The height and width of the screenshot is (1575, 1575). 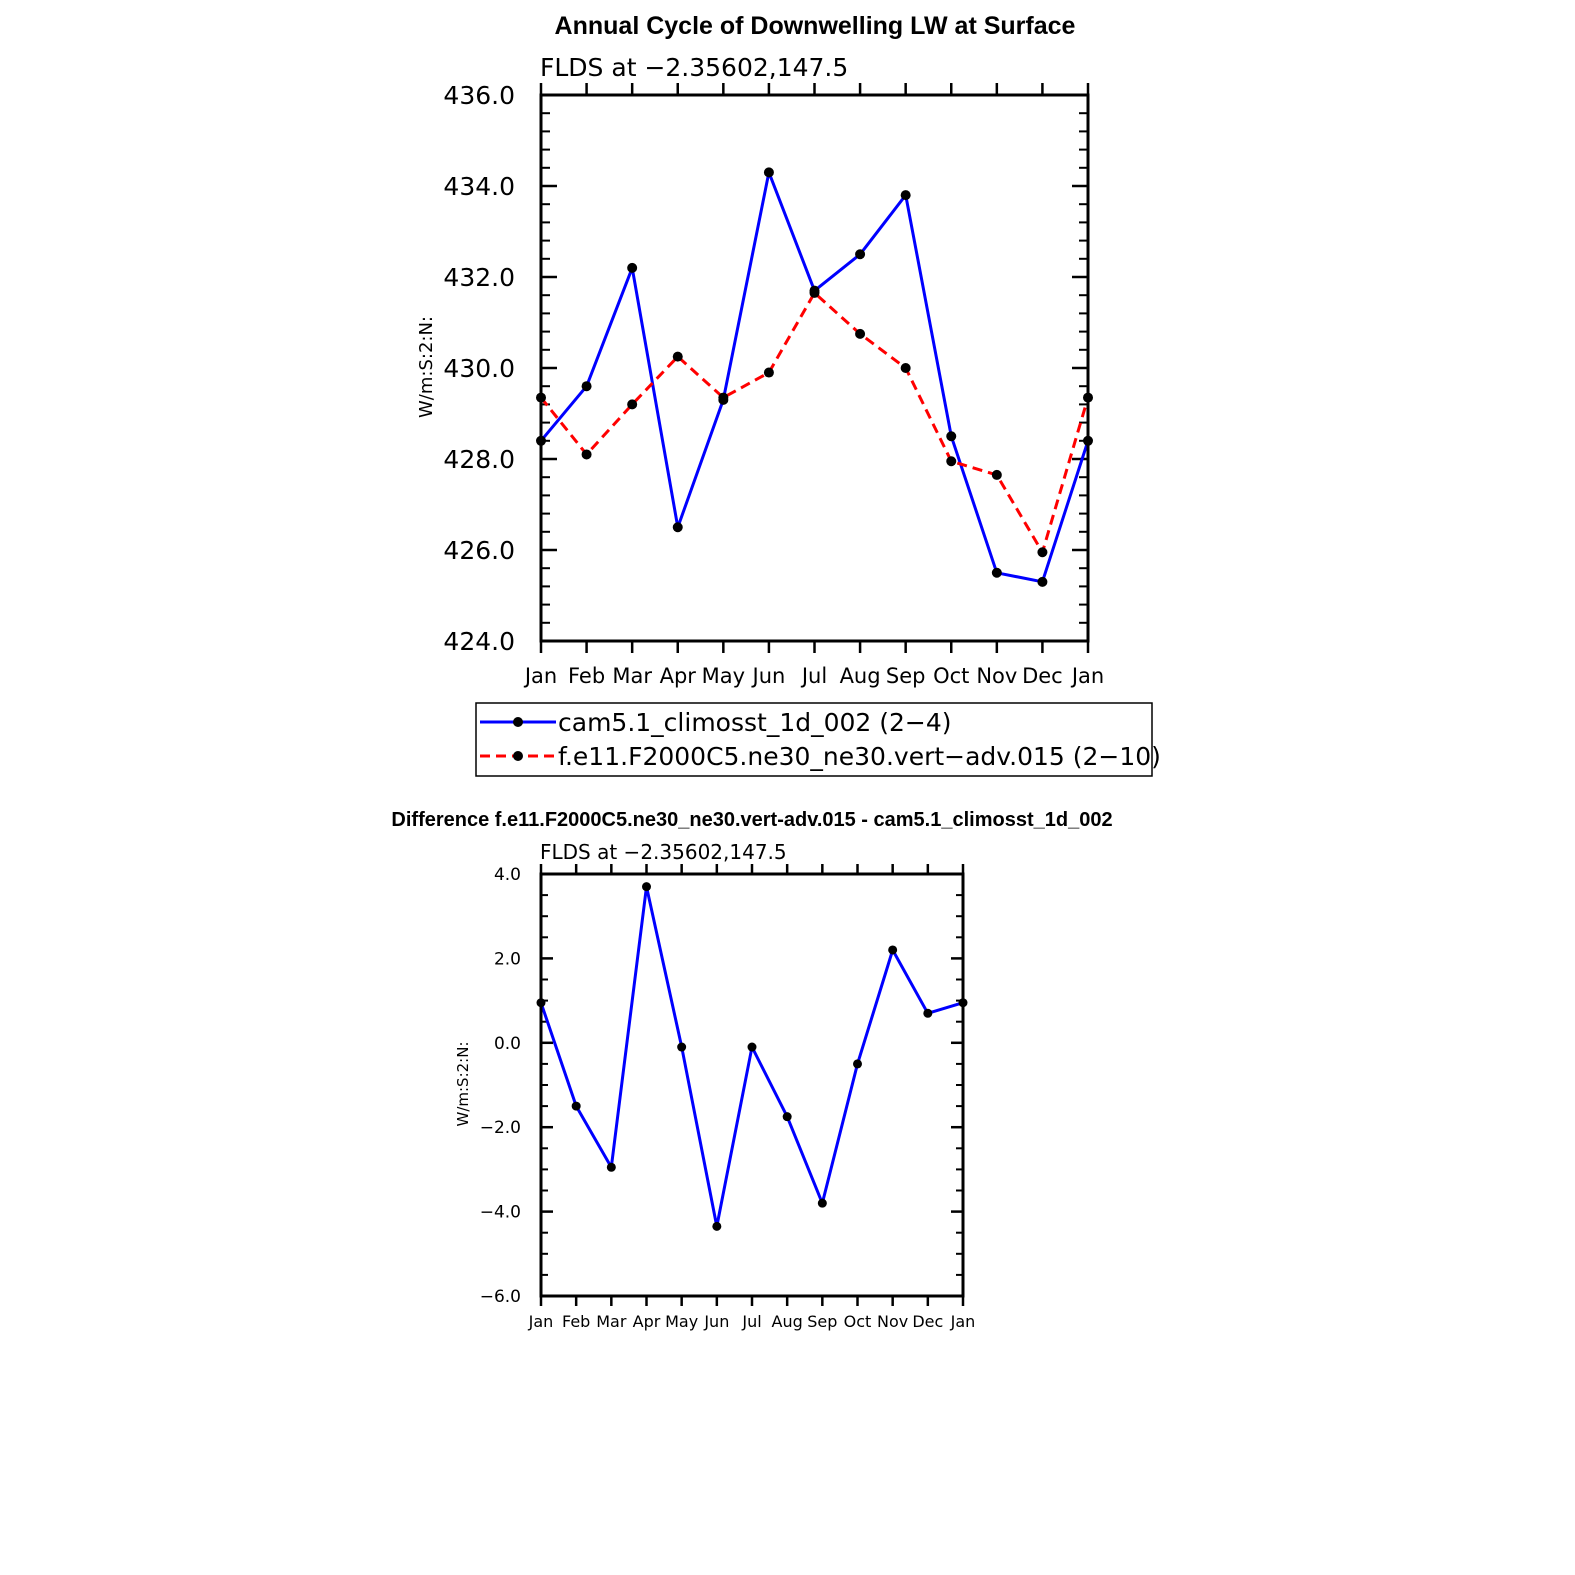 I want to click on y-tick-label: 428.0, so click(x=479, y=459).